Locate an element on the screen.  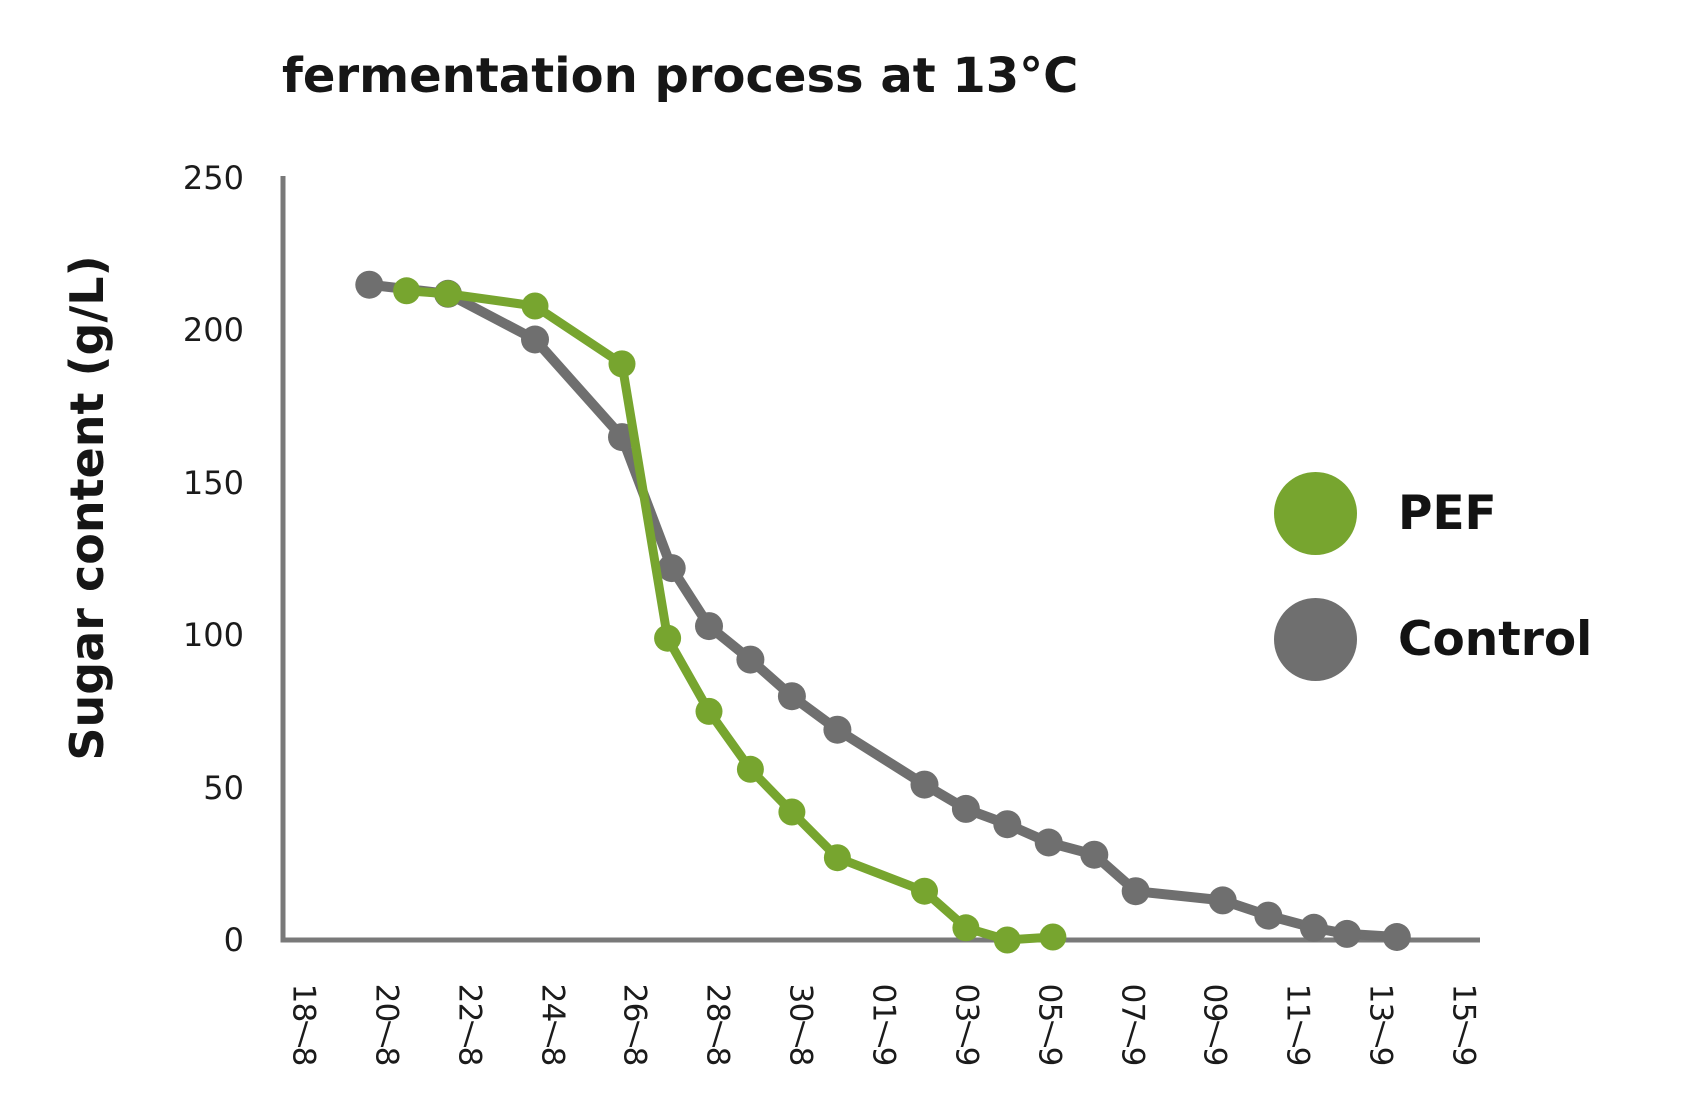
pef-legend-marker-icon is located at coordinates (1315, 513).